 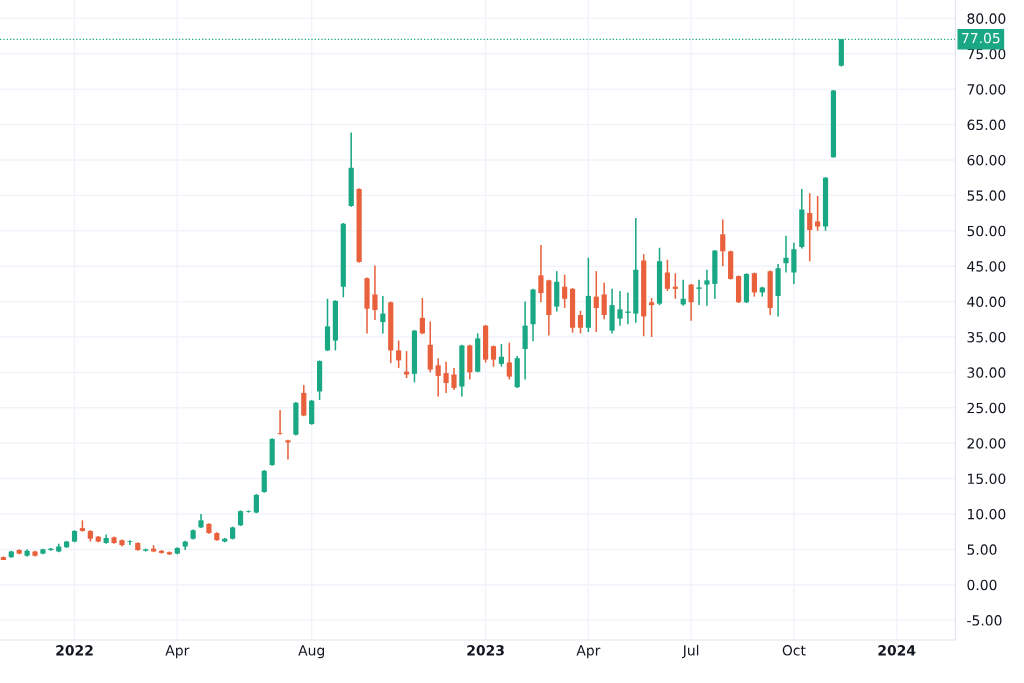 What do you see at coordinates (981, 38) in the screenshot?
I see `ref-line-label: 77.05` at bounding box center [981, 38].